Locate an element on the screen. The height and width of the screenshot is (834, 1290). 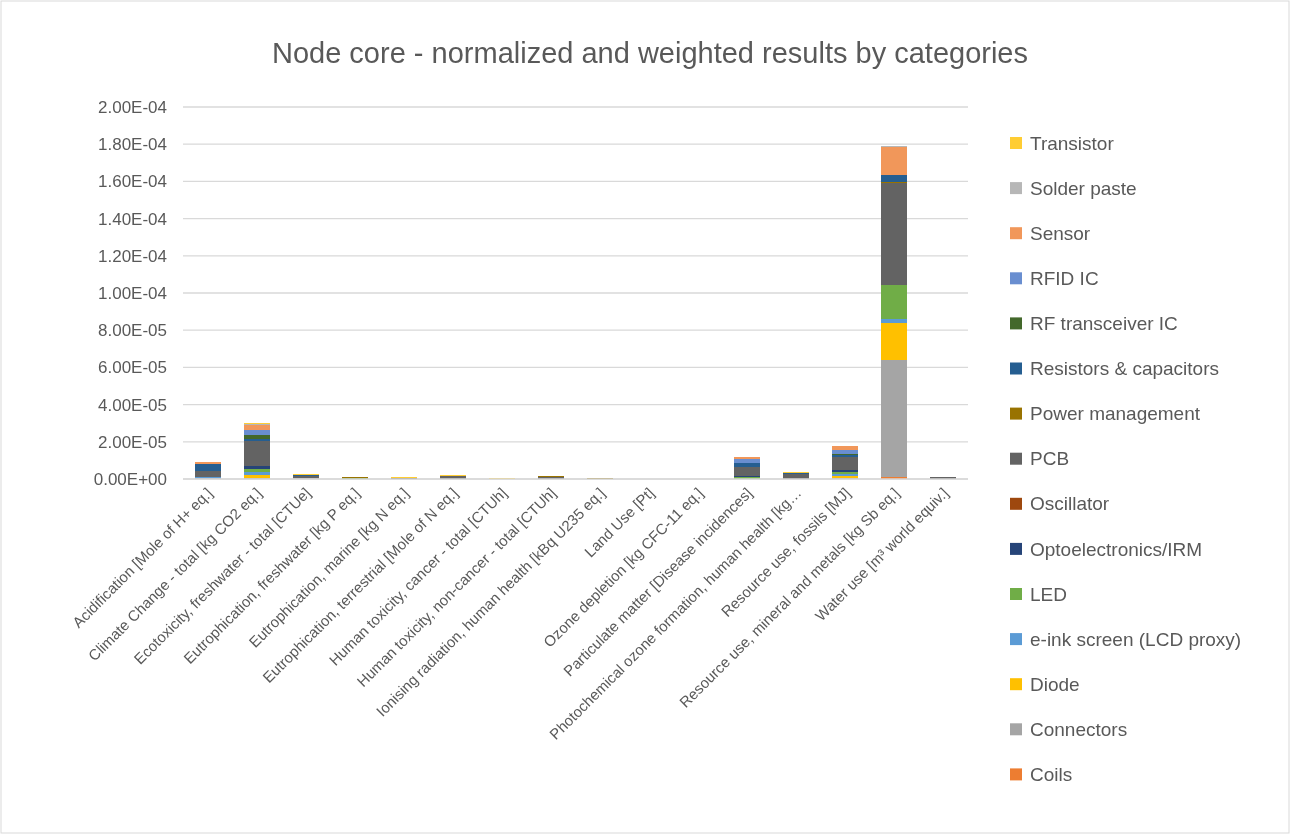
y-tick-label: 4.00E-05 is located at coordinates (132, 405).